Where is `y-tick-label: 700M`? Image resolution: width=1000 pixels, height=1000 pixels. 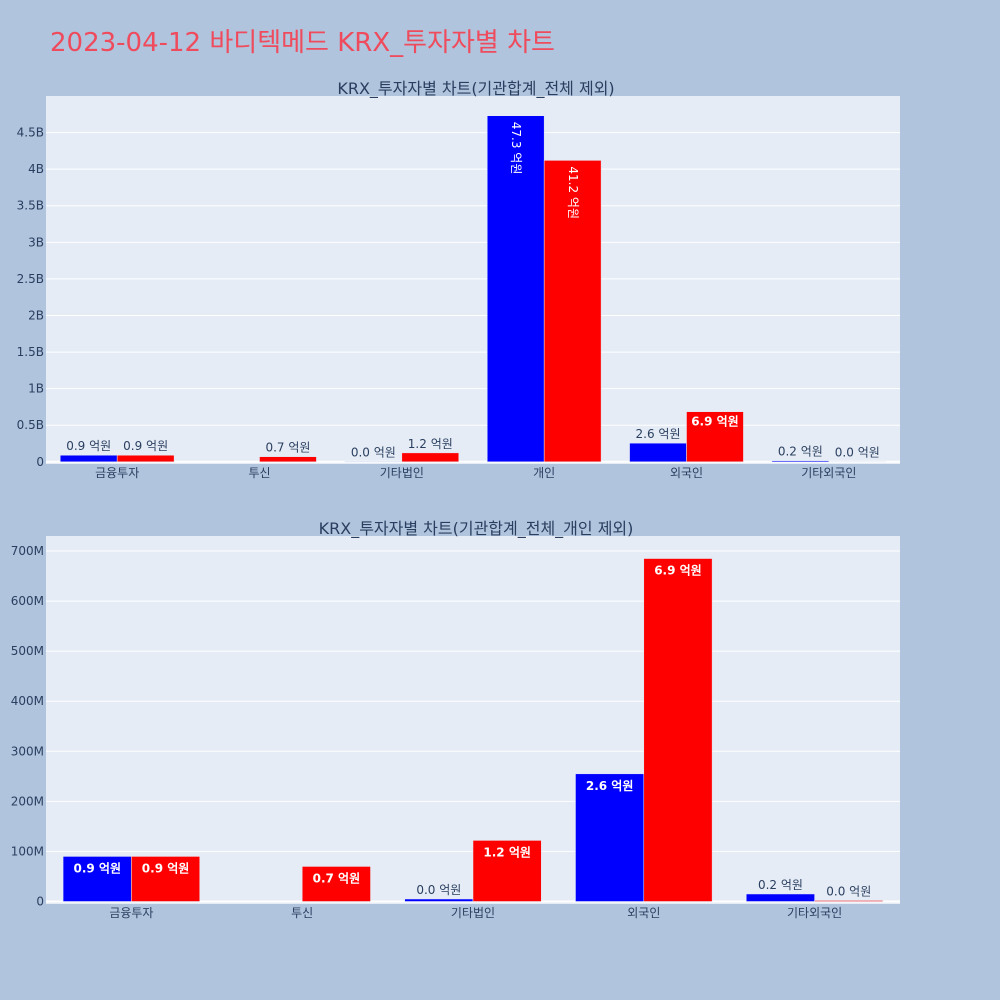
y-tick-label: 700M is located at coordinates (27, 551).